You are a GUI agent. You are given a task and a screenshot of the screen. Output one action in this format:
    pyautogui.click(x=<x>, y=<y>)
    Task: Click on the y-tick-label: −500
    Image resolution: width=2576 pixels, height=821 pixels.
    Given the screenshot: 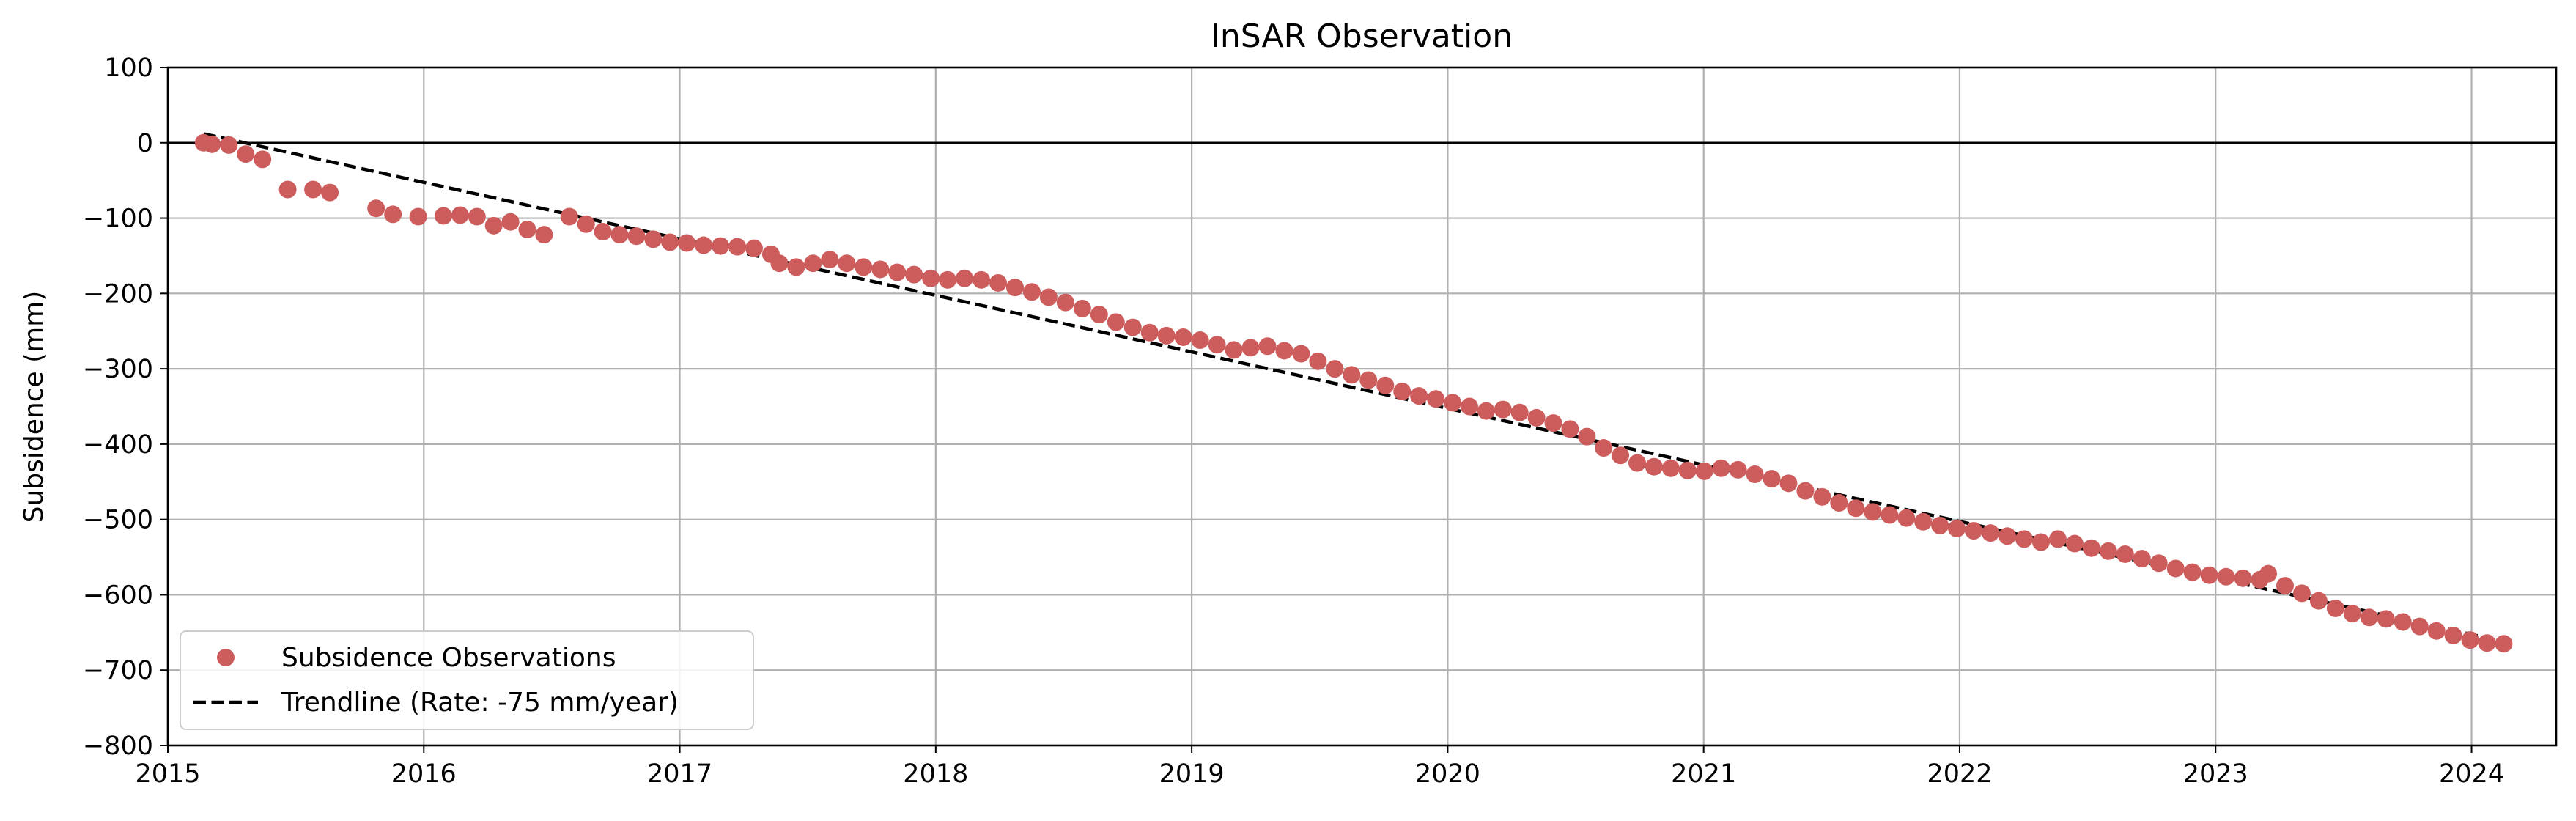 What is the action you would take?
    pyautogui.click(x=118, y=520)
    